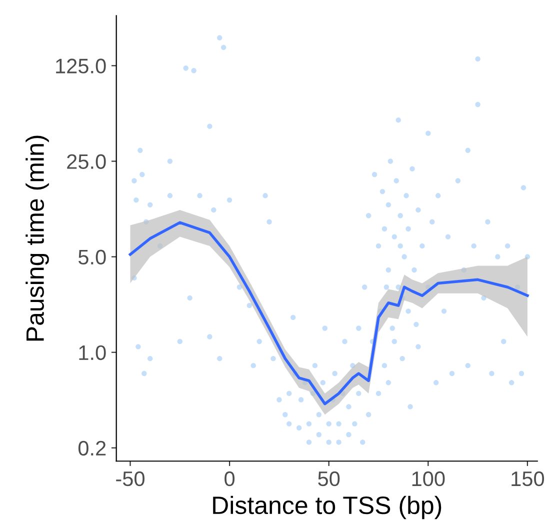 Image resolution: width=554 pixels, height=524 pixels. What do you see at coordinates (86, 161) in the screenshot?
I see `y-tick-label: 25.0` at bounding box center [86, 161].